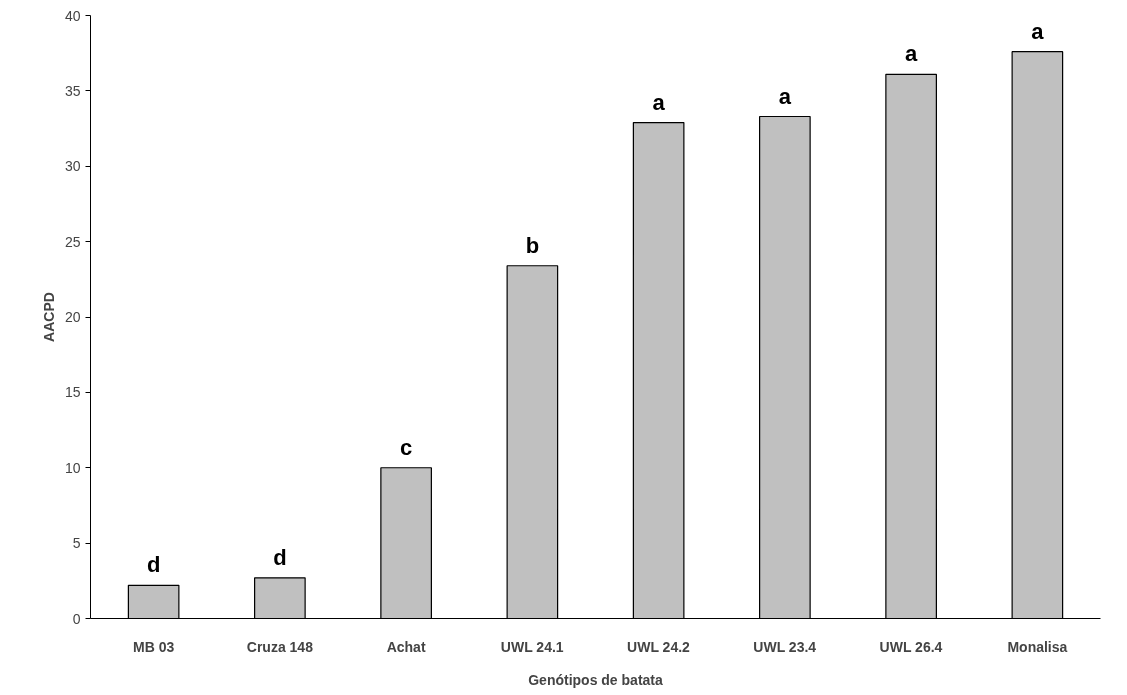 The height and width of the screenshot is (695, 1127). Describe the element at coordinates (532, 646) in the screenshot. I see `x-tick-label: UWL 24.1` at that location.